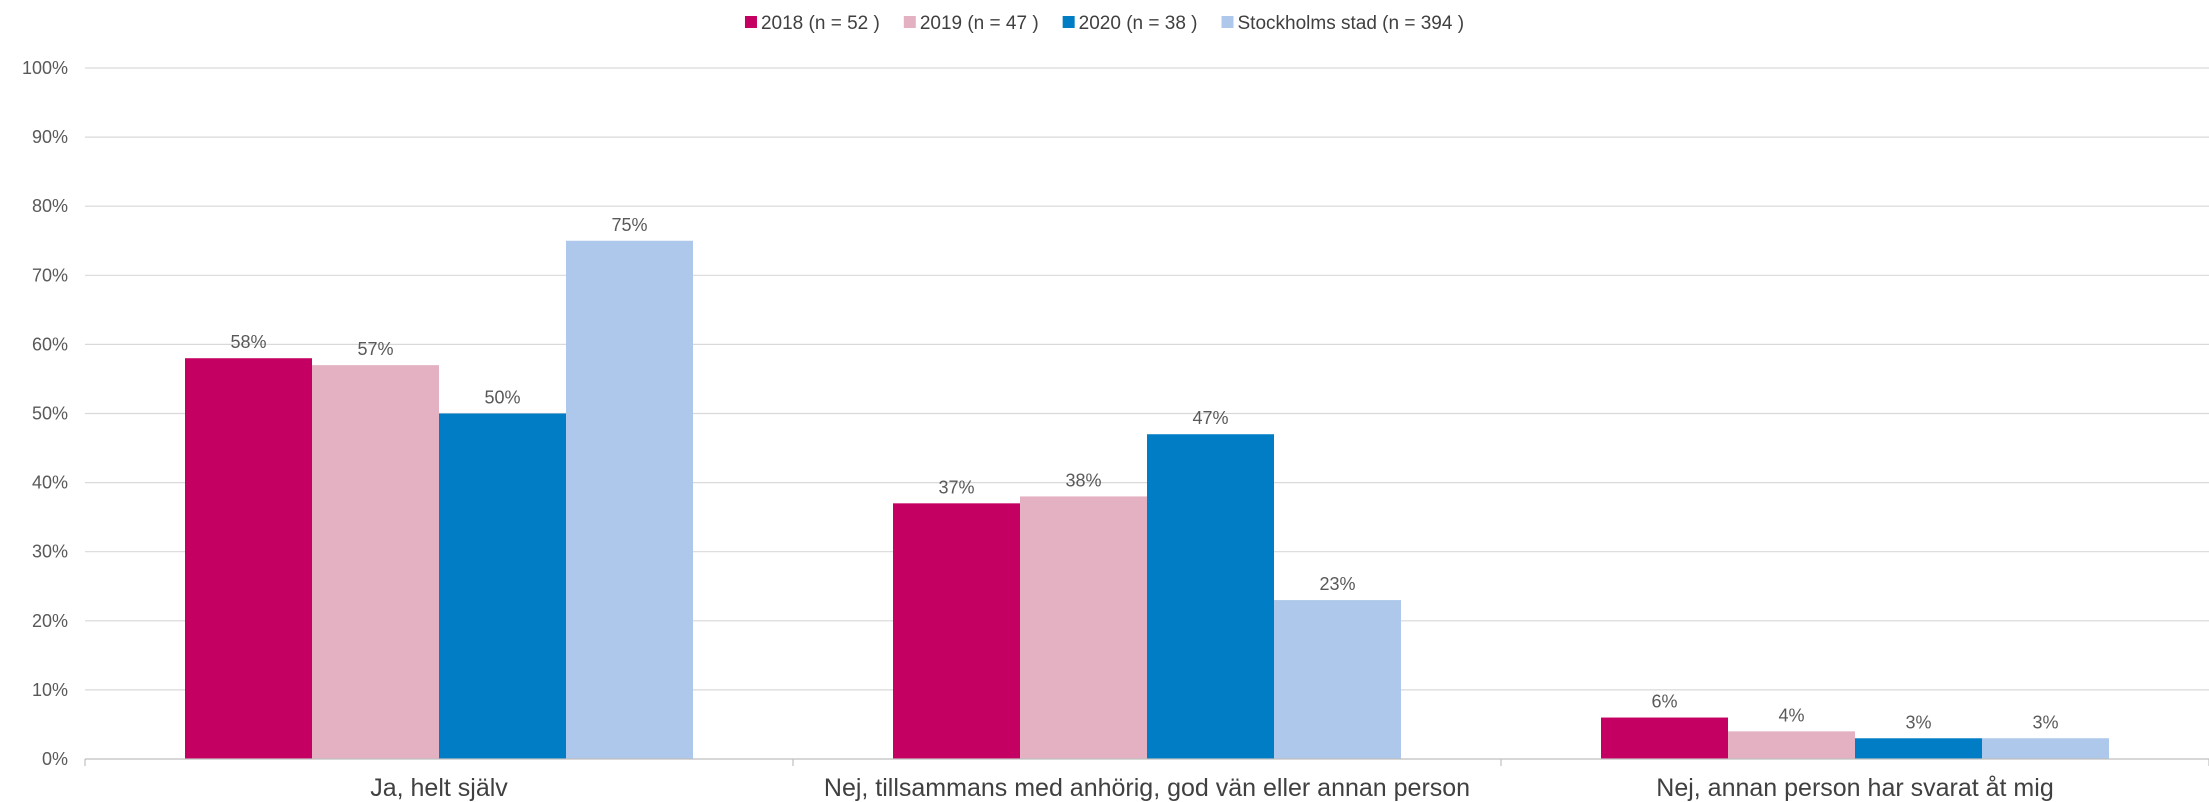 The width and height of the screenshot is (2209, 802). Describe the element at coordinates (1337, 584) in the screenshot. I see `data-label: 23%` at that location.